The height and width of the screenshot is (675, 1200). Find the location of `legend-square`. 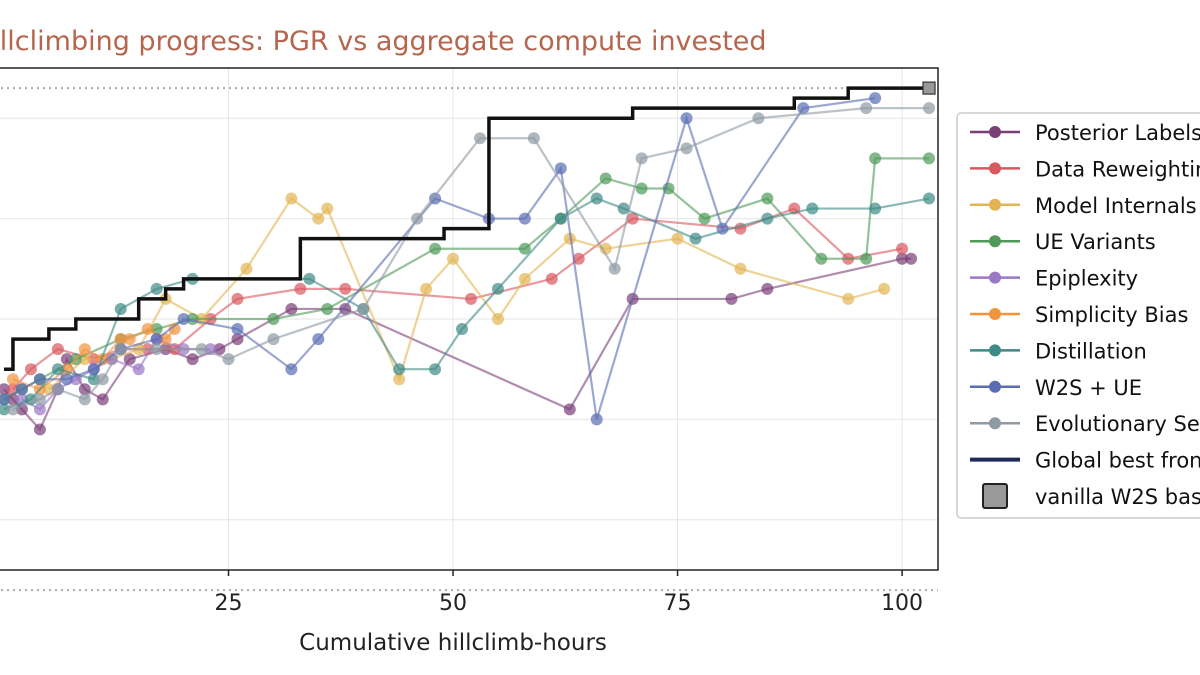

legend-square is located at coordinates (995, 496).